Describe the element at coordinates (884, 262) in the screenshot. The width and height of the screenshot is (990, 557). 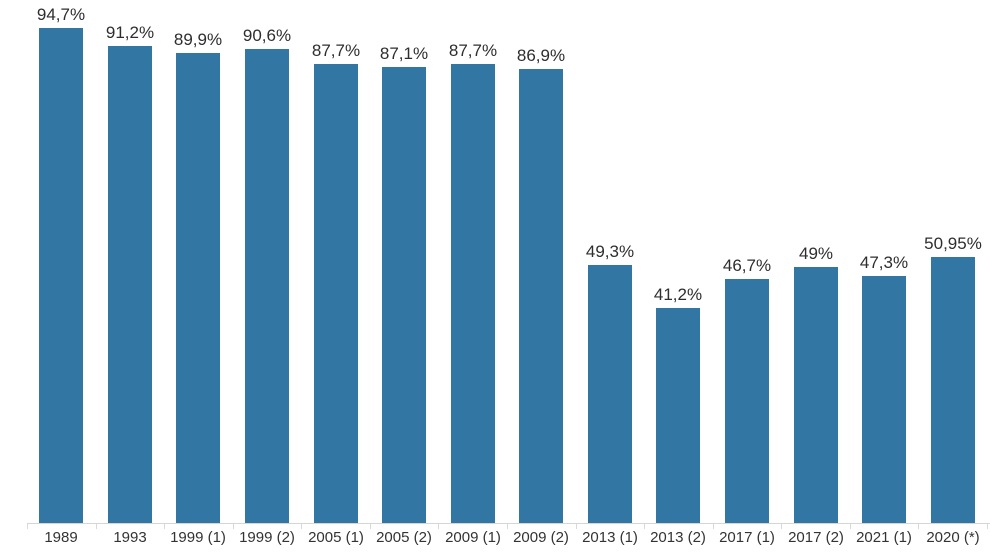
I see `bar-value-label: 47,3%` at that location.